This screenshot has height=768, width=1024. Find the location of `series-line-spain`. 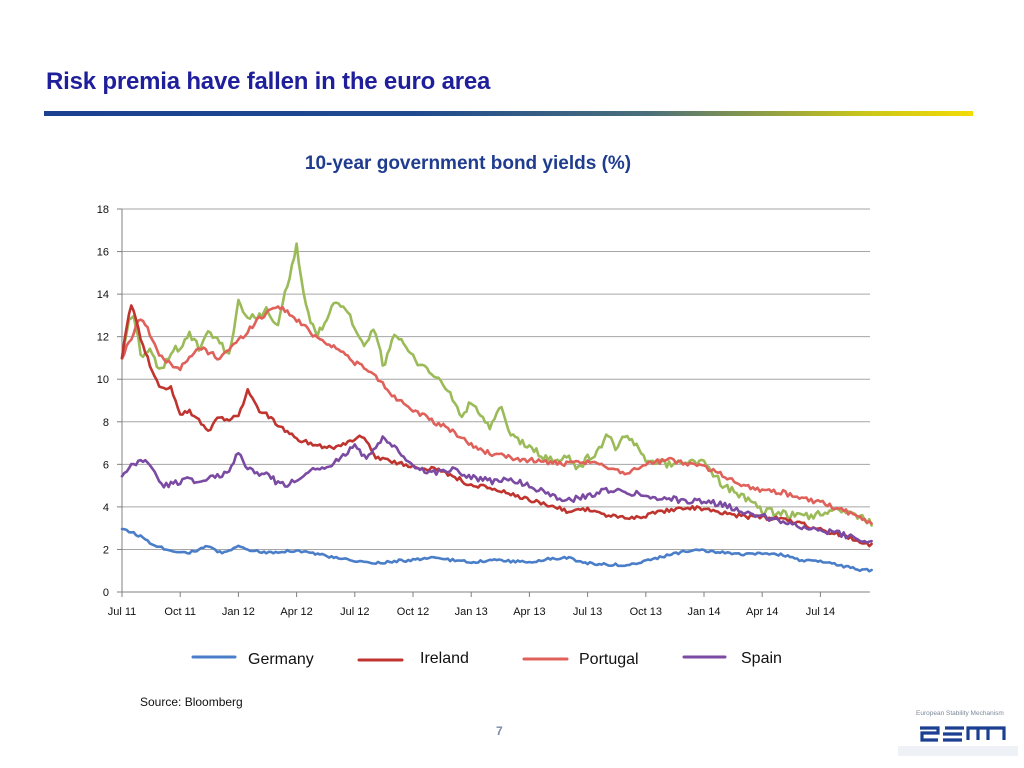

series-line-spain is located at coordinates (496, 489).